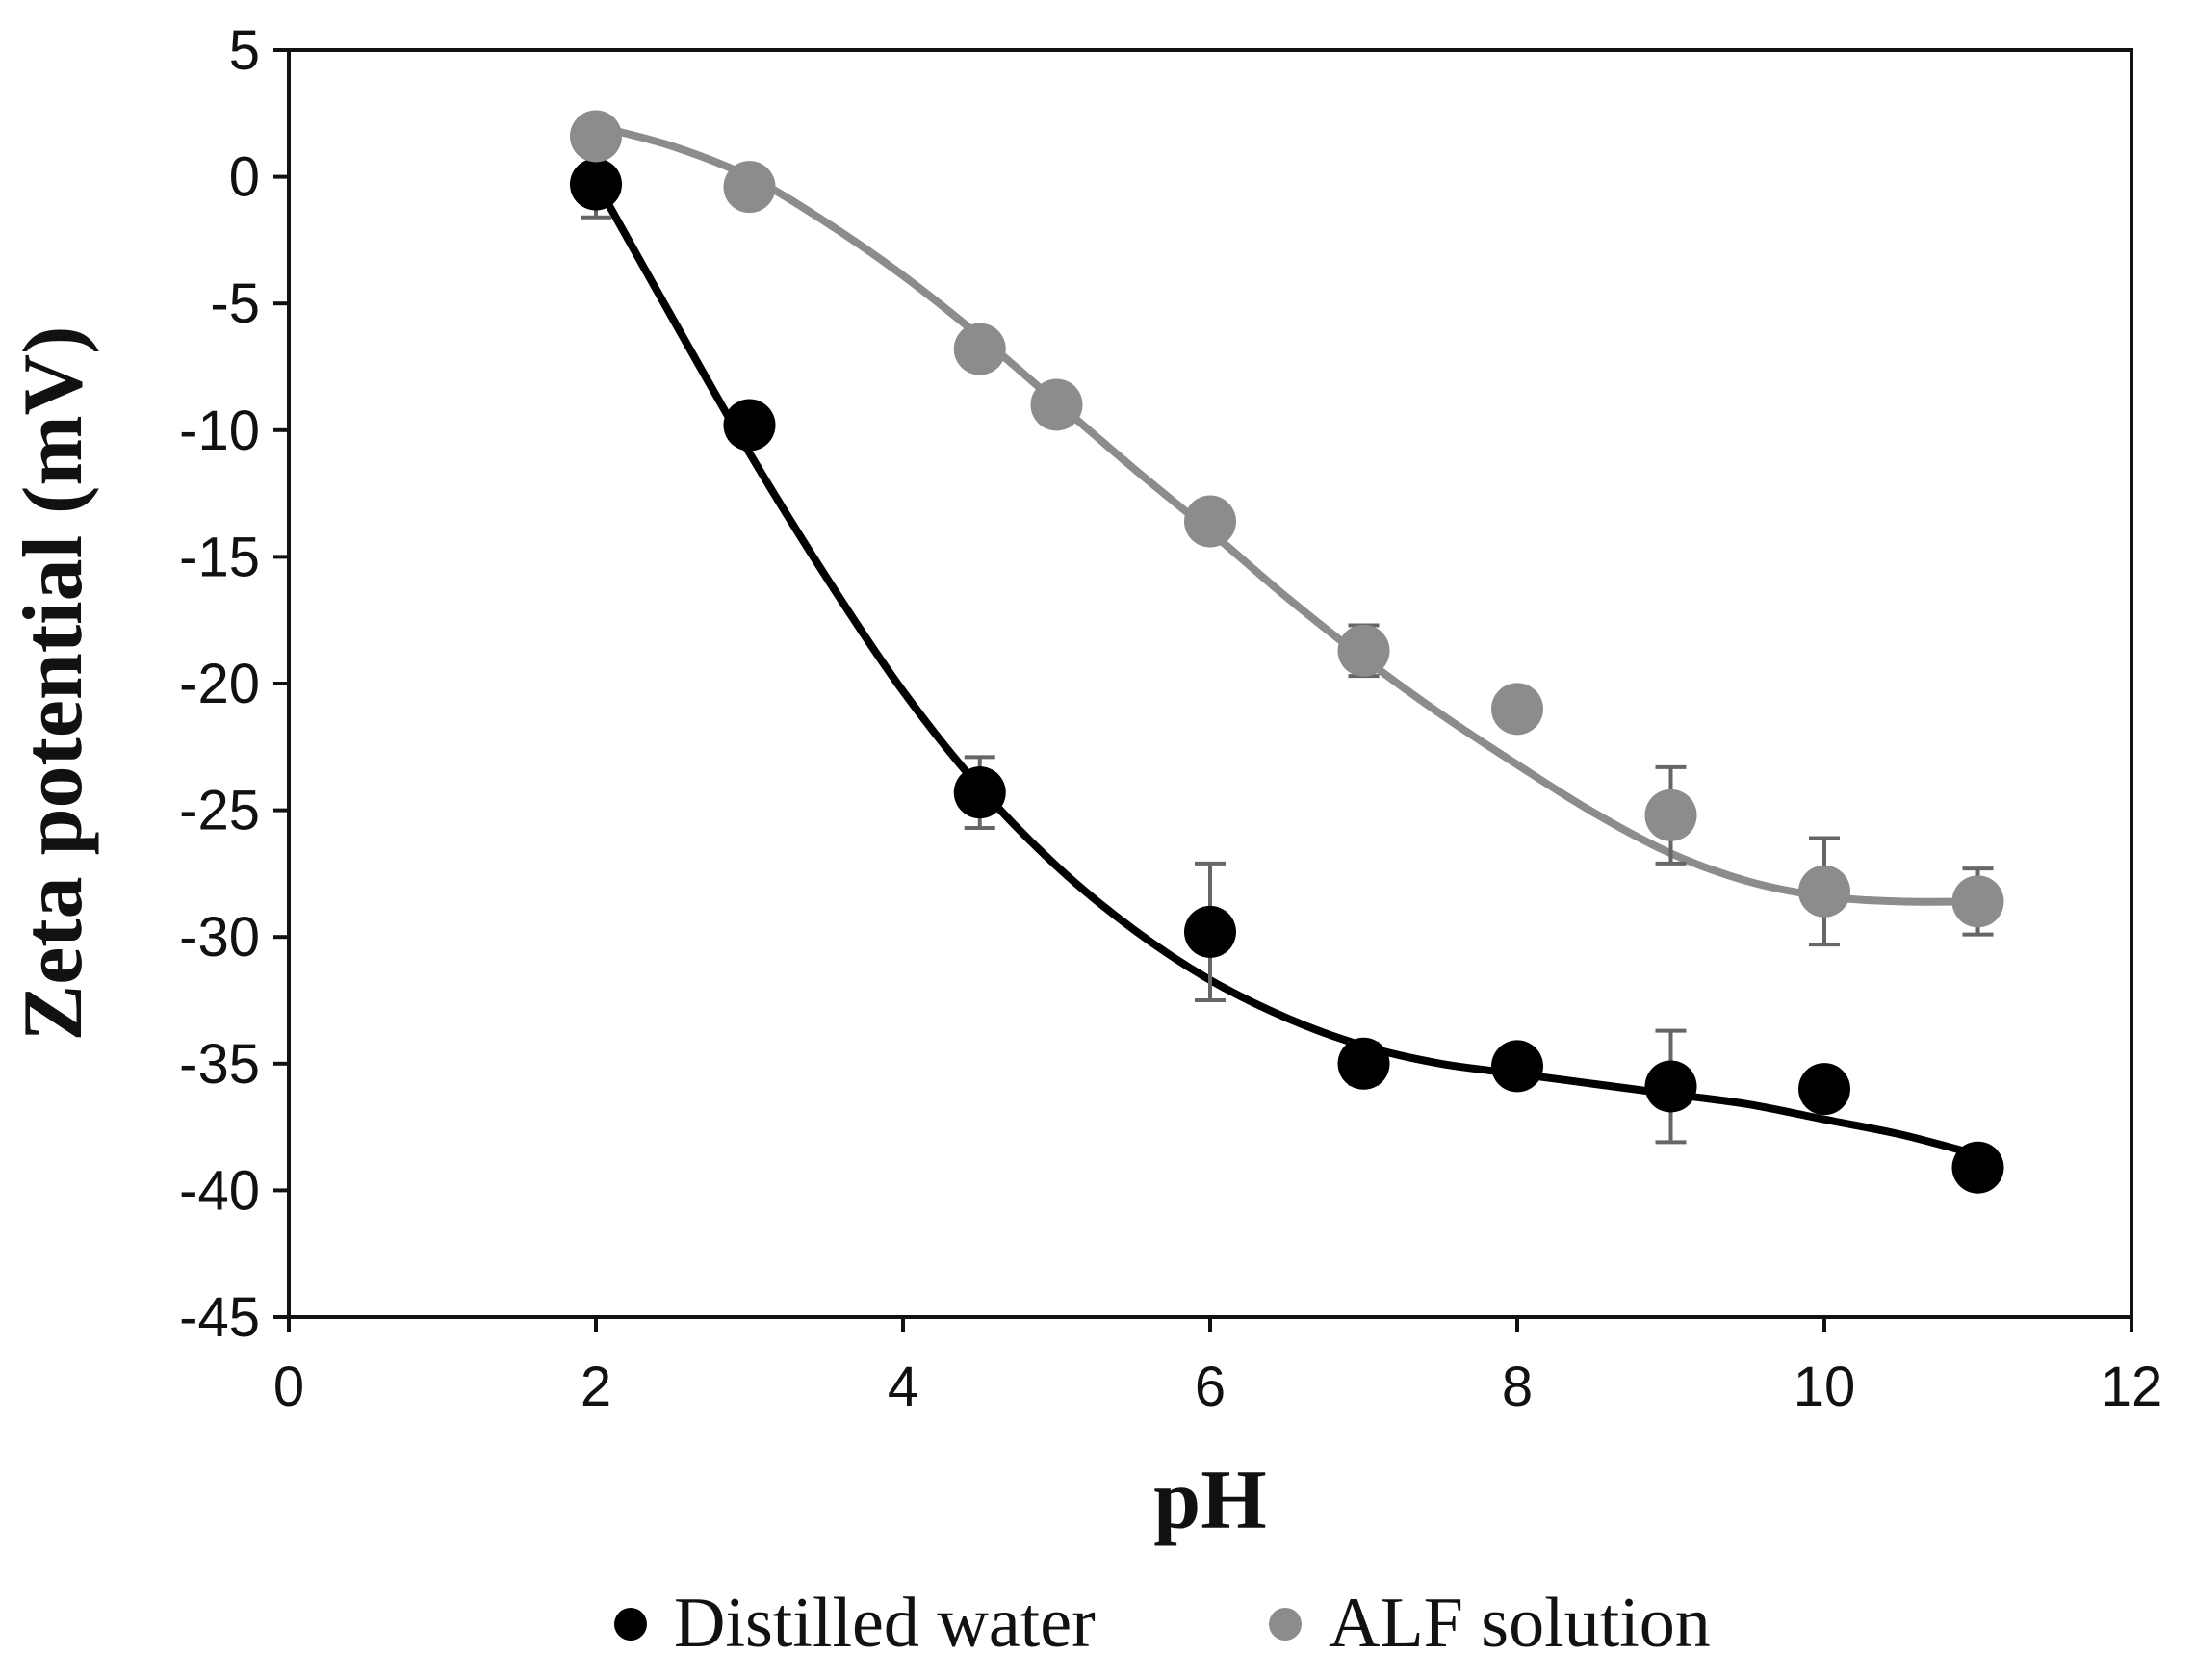 The image size is (2195, 1680). Describe the element at coordinates (220, 557) in the screenshot. I see `y-tick-label: -15` at that location.